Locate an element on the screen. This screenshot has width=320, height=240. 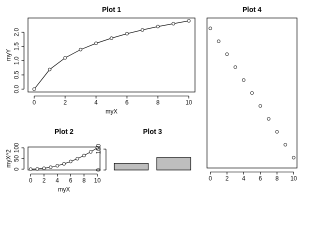
y-tick-label: 50 is located at coordinates (18, 158).